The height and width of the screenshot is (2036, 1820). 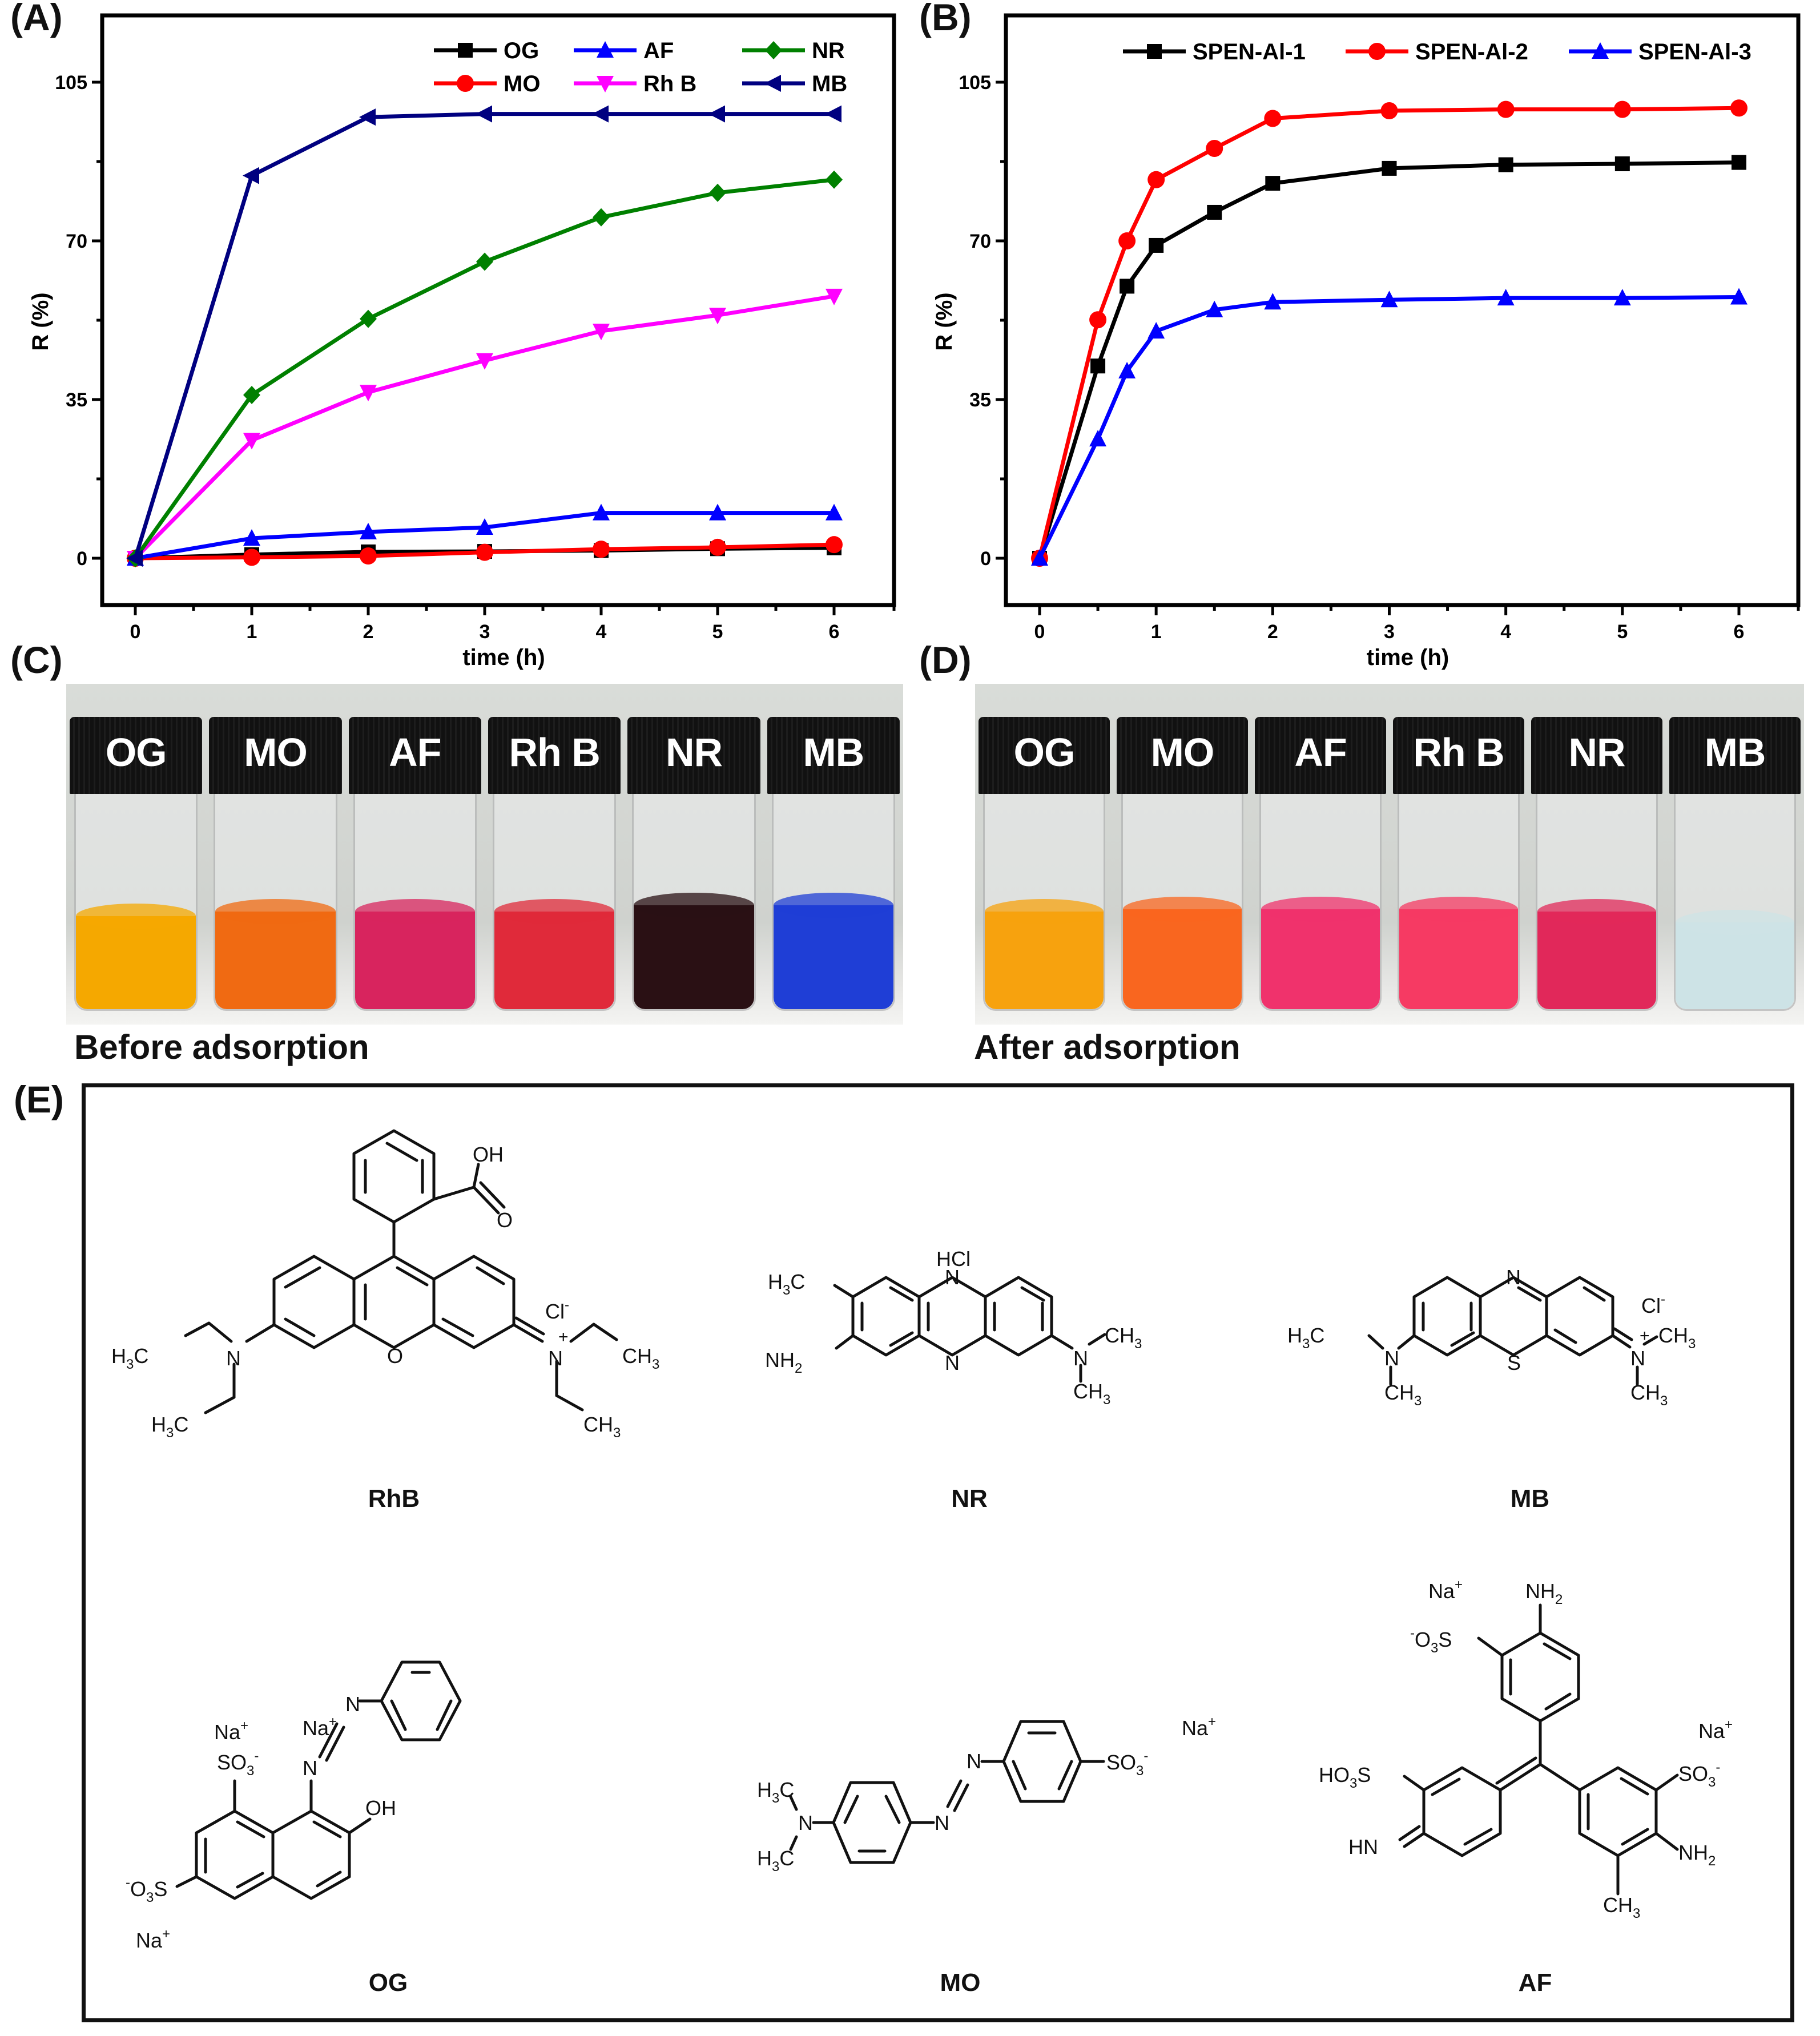 I want to click on photo-before-adsorption: OG MO AF Rh B NR MB, so click(x=484, y=854).